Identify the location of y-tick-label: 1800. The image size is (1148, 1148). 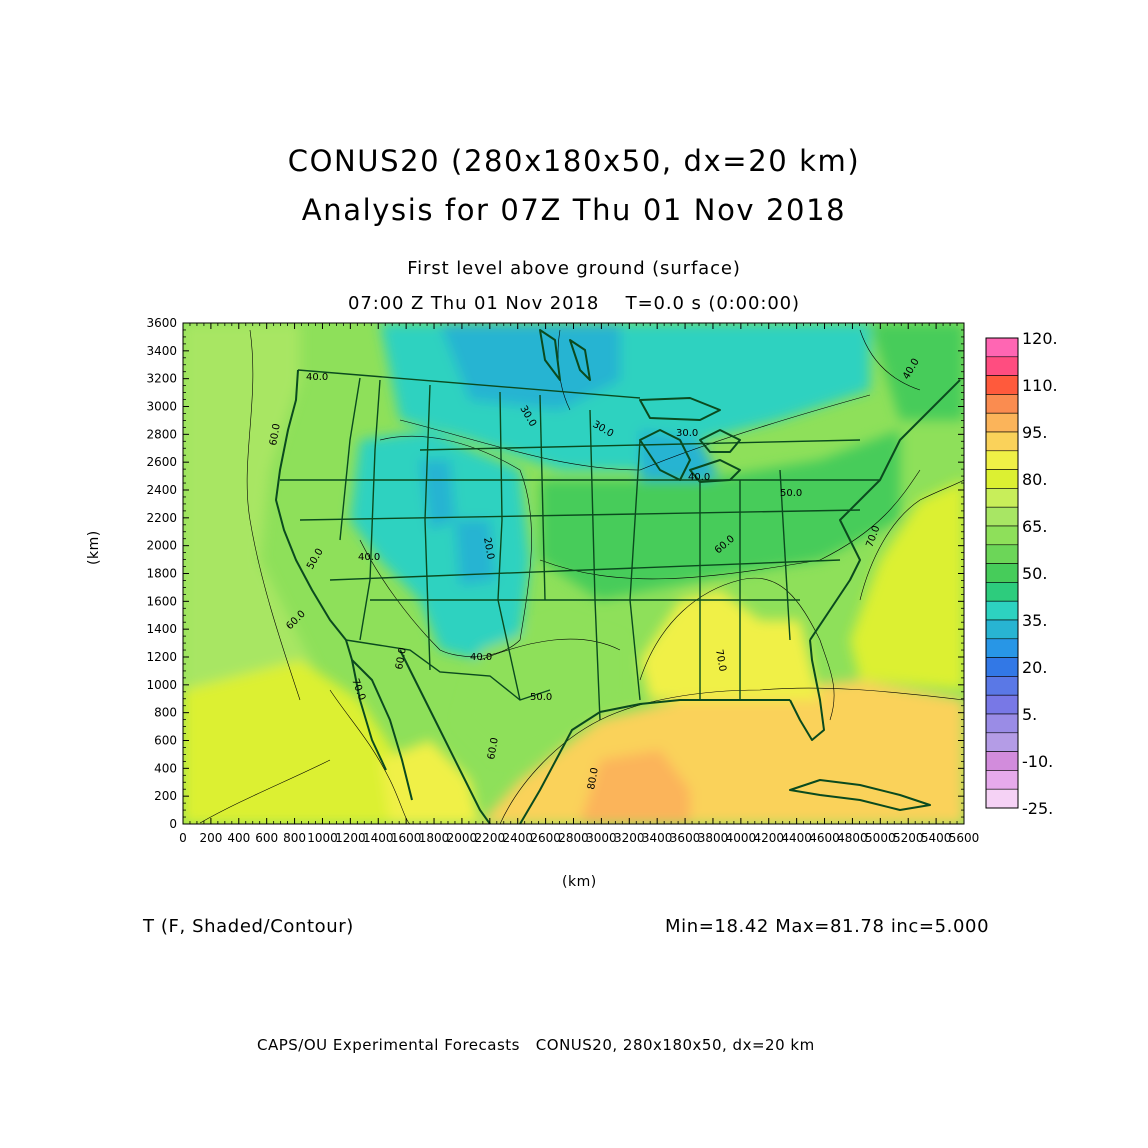
(161, 574).